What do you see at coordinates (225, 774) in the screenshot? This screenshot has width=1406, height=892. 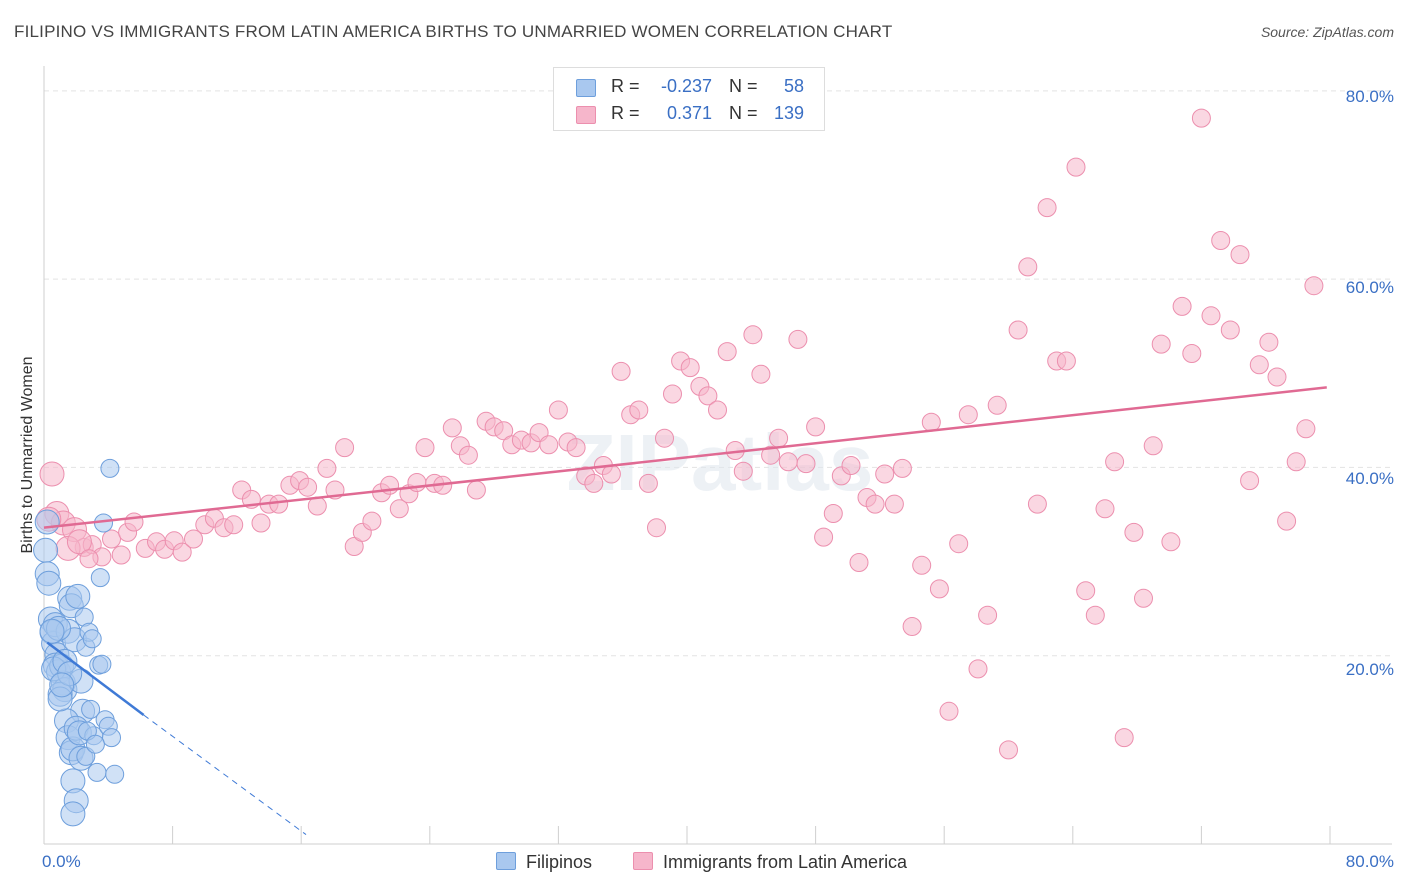 I see `trend-line-filipinos-extension` at bounding box center [225, 774].